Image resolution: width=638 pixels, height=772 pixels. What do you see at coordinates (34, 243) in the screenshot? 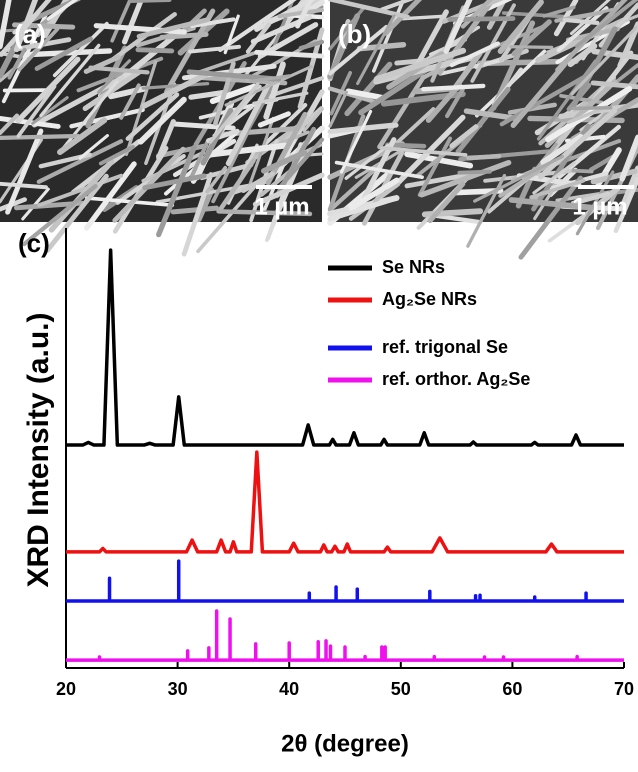
I see `panel-label: (c)` at bounding box center [34, 243].